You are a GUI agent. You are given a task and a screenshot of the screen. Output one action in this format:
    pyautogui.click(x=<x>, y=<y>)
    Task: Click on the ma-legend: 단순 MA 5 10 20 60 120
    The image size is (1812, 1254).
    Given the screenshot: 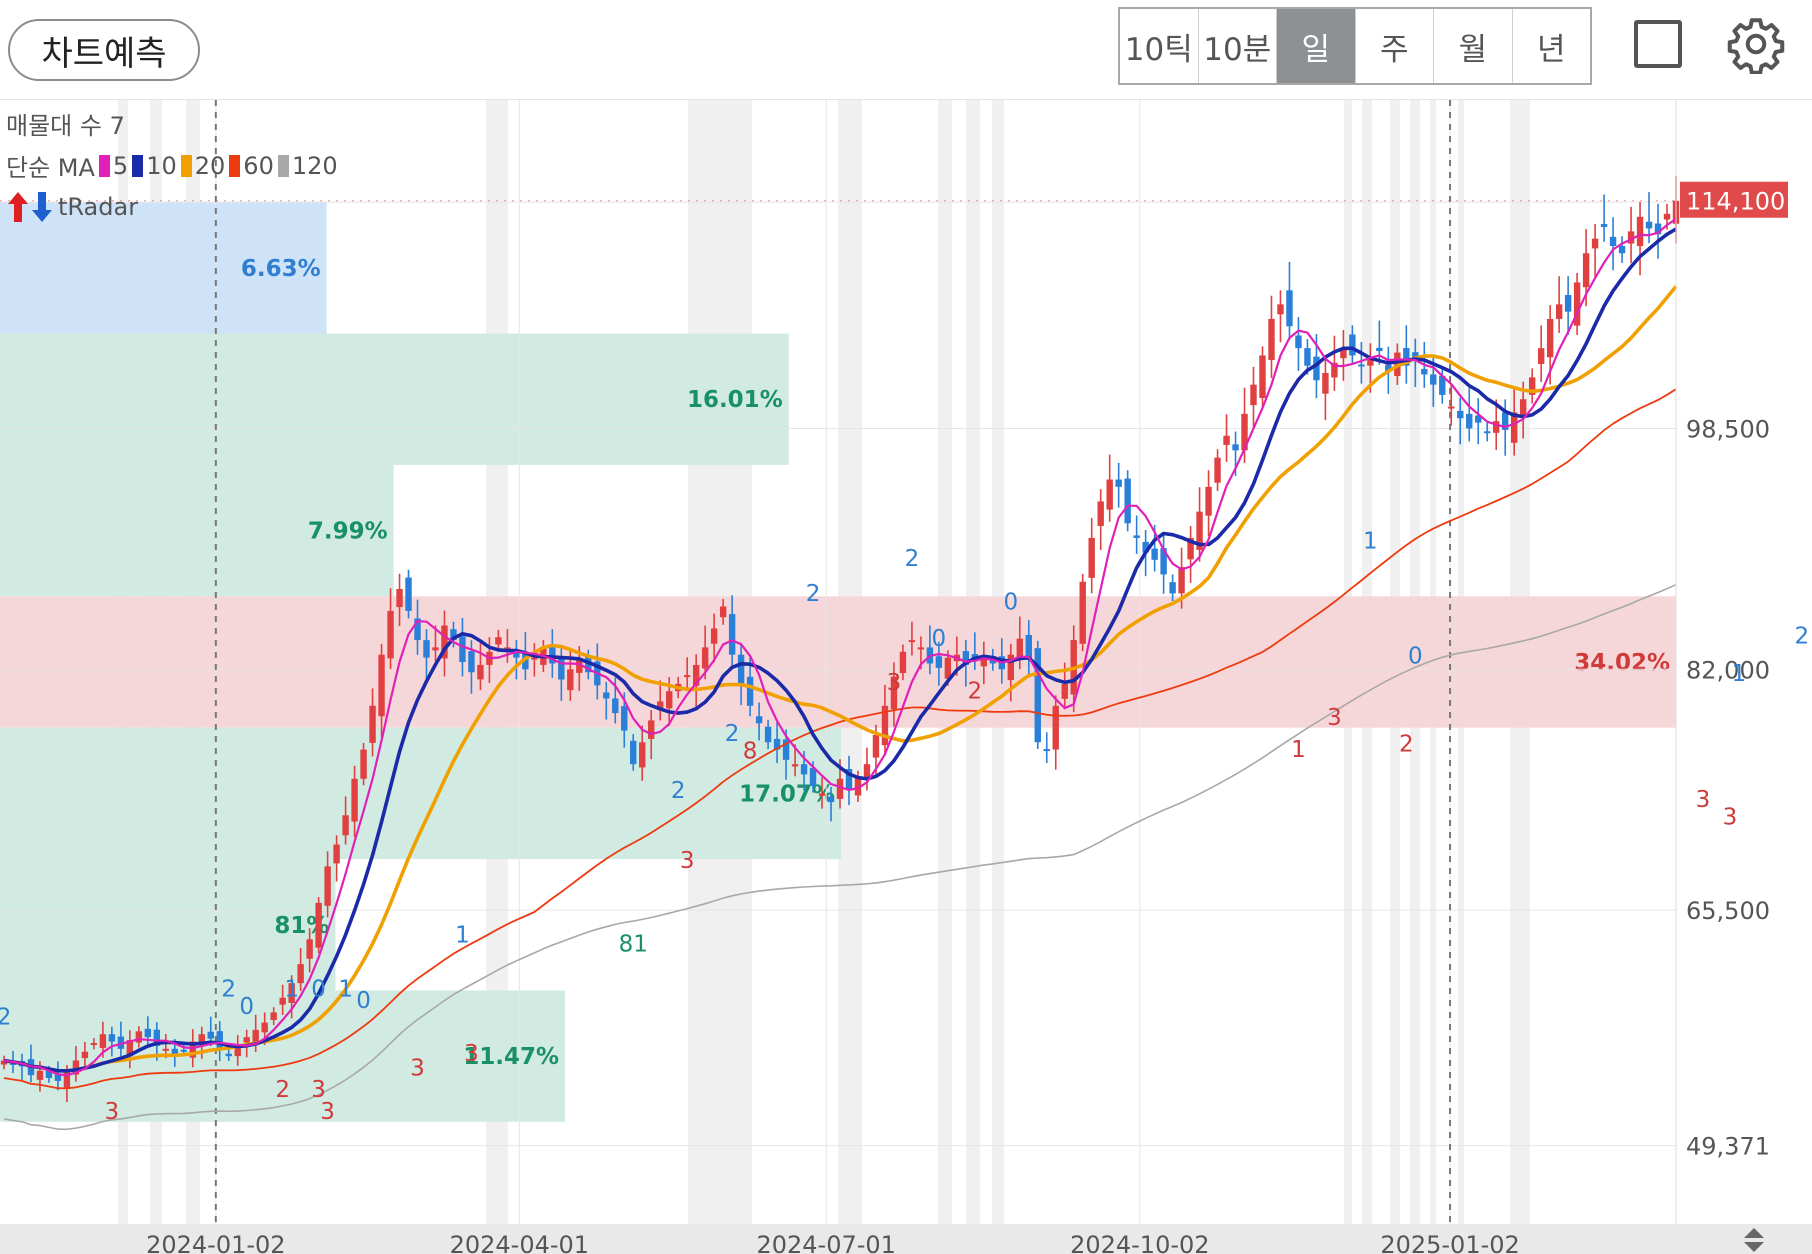 What is the action you would take?
    pyautogui.click(x=172, y=165)
    